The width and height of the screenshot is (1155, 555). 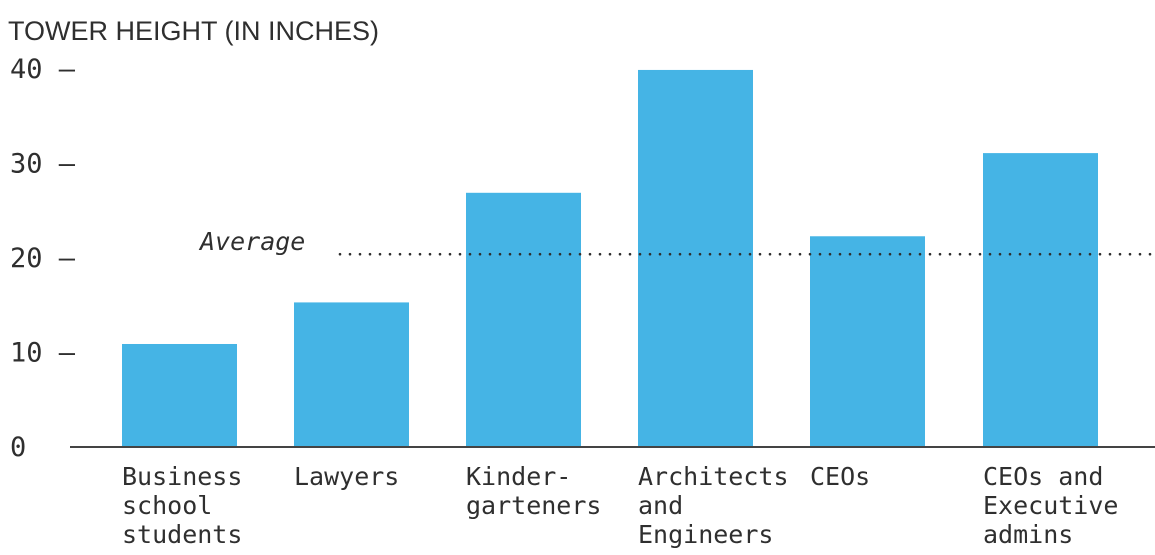 What do you see at coordinates (705, 534) in the screenshot?
I see `x-tick-label-line: Engineers` at bounding box center [705, 534].